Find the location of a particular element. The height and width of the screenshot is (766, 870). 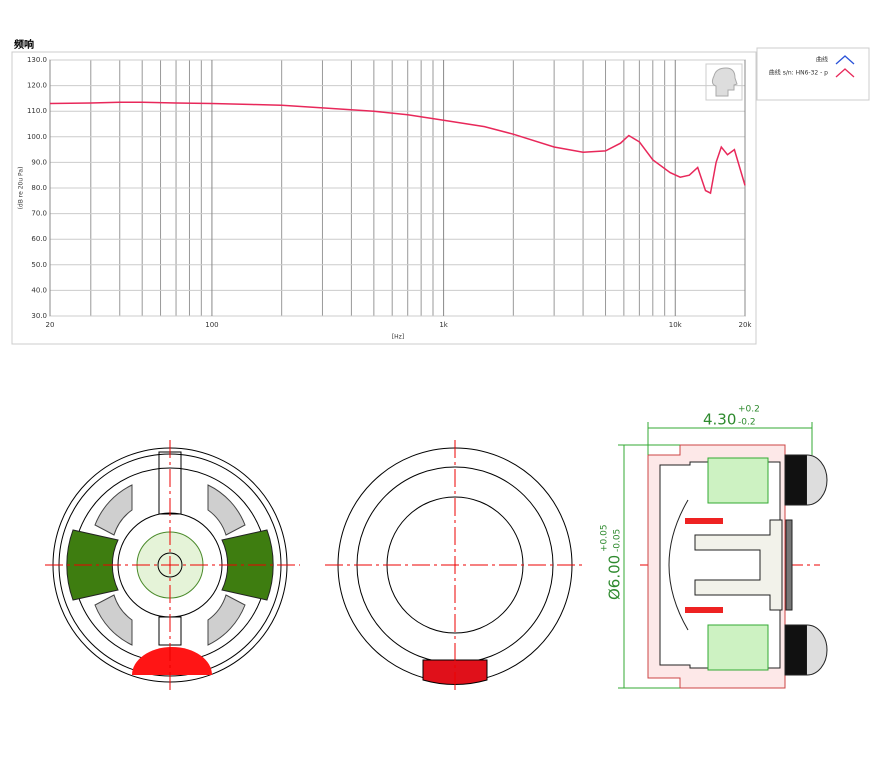

y-tick-label: 30.0 is located at coordinates (39, 316).